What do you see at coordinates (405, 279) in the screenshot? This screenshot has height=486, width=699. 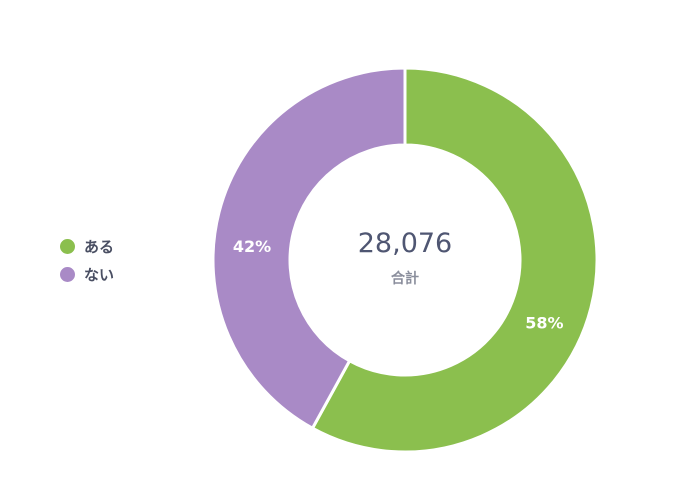 I see `total-caption: 合計` at bounding box center [405, 279].